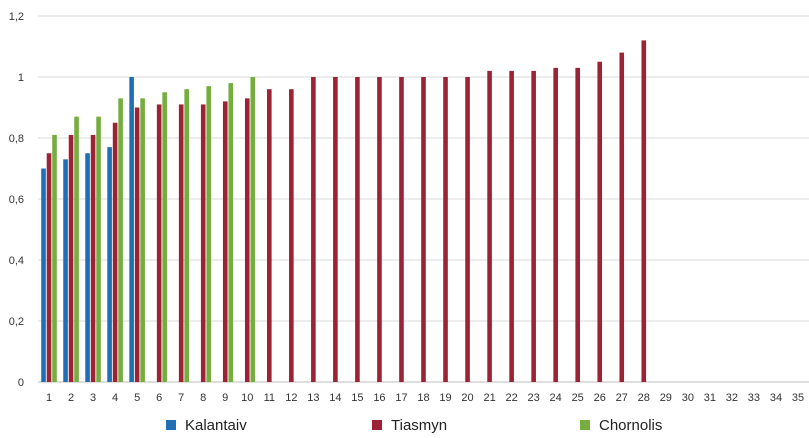 This screenshot has height=438, width=809. I want to click on y-tick-label: 0,6, so click(16, 200).